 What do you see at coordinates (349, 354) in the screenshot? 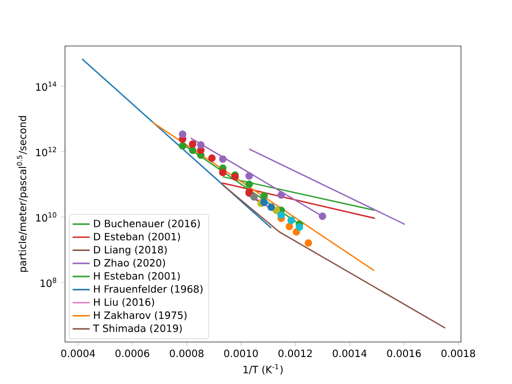
I see `x-tick-label: 0.0014` at bounding box center [349, 354].